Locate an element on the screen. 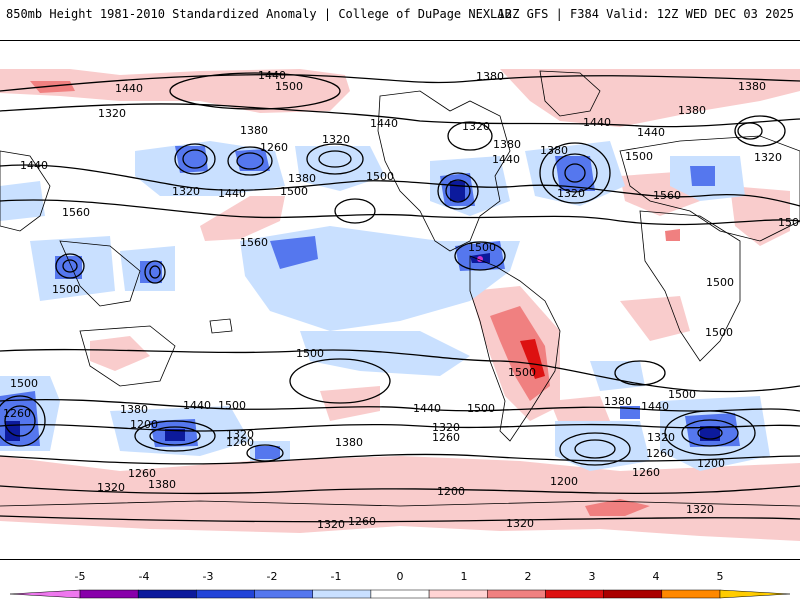  colorbar-left-arrow is located at coordinates (45, 594).